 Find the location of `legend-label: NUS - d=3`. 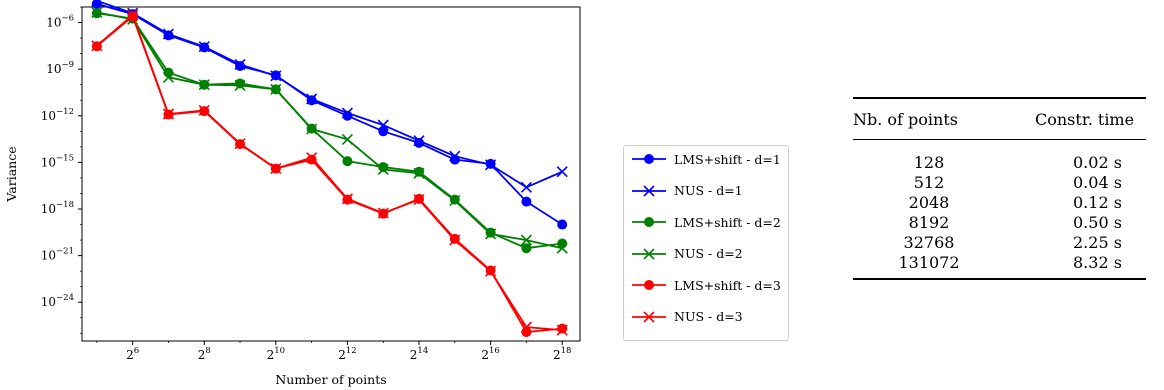

legend-label: NUS - d=3 is located at coordinates (708, 316).